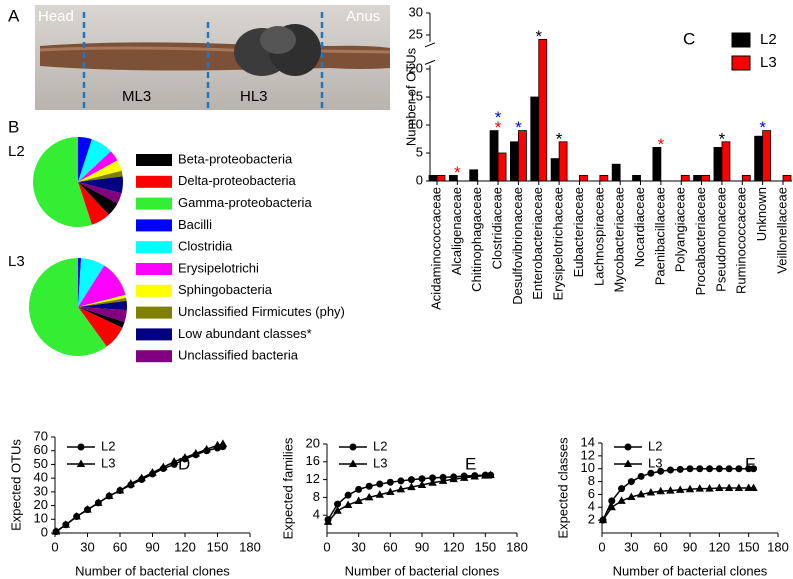 This screenshot has width=793, height=579. What do you see at coordinates (456, 231) in the screenshot?
I see `x-tick-label: Alcaligenaceae` at bounding box center [456, 231].